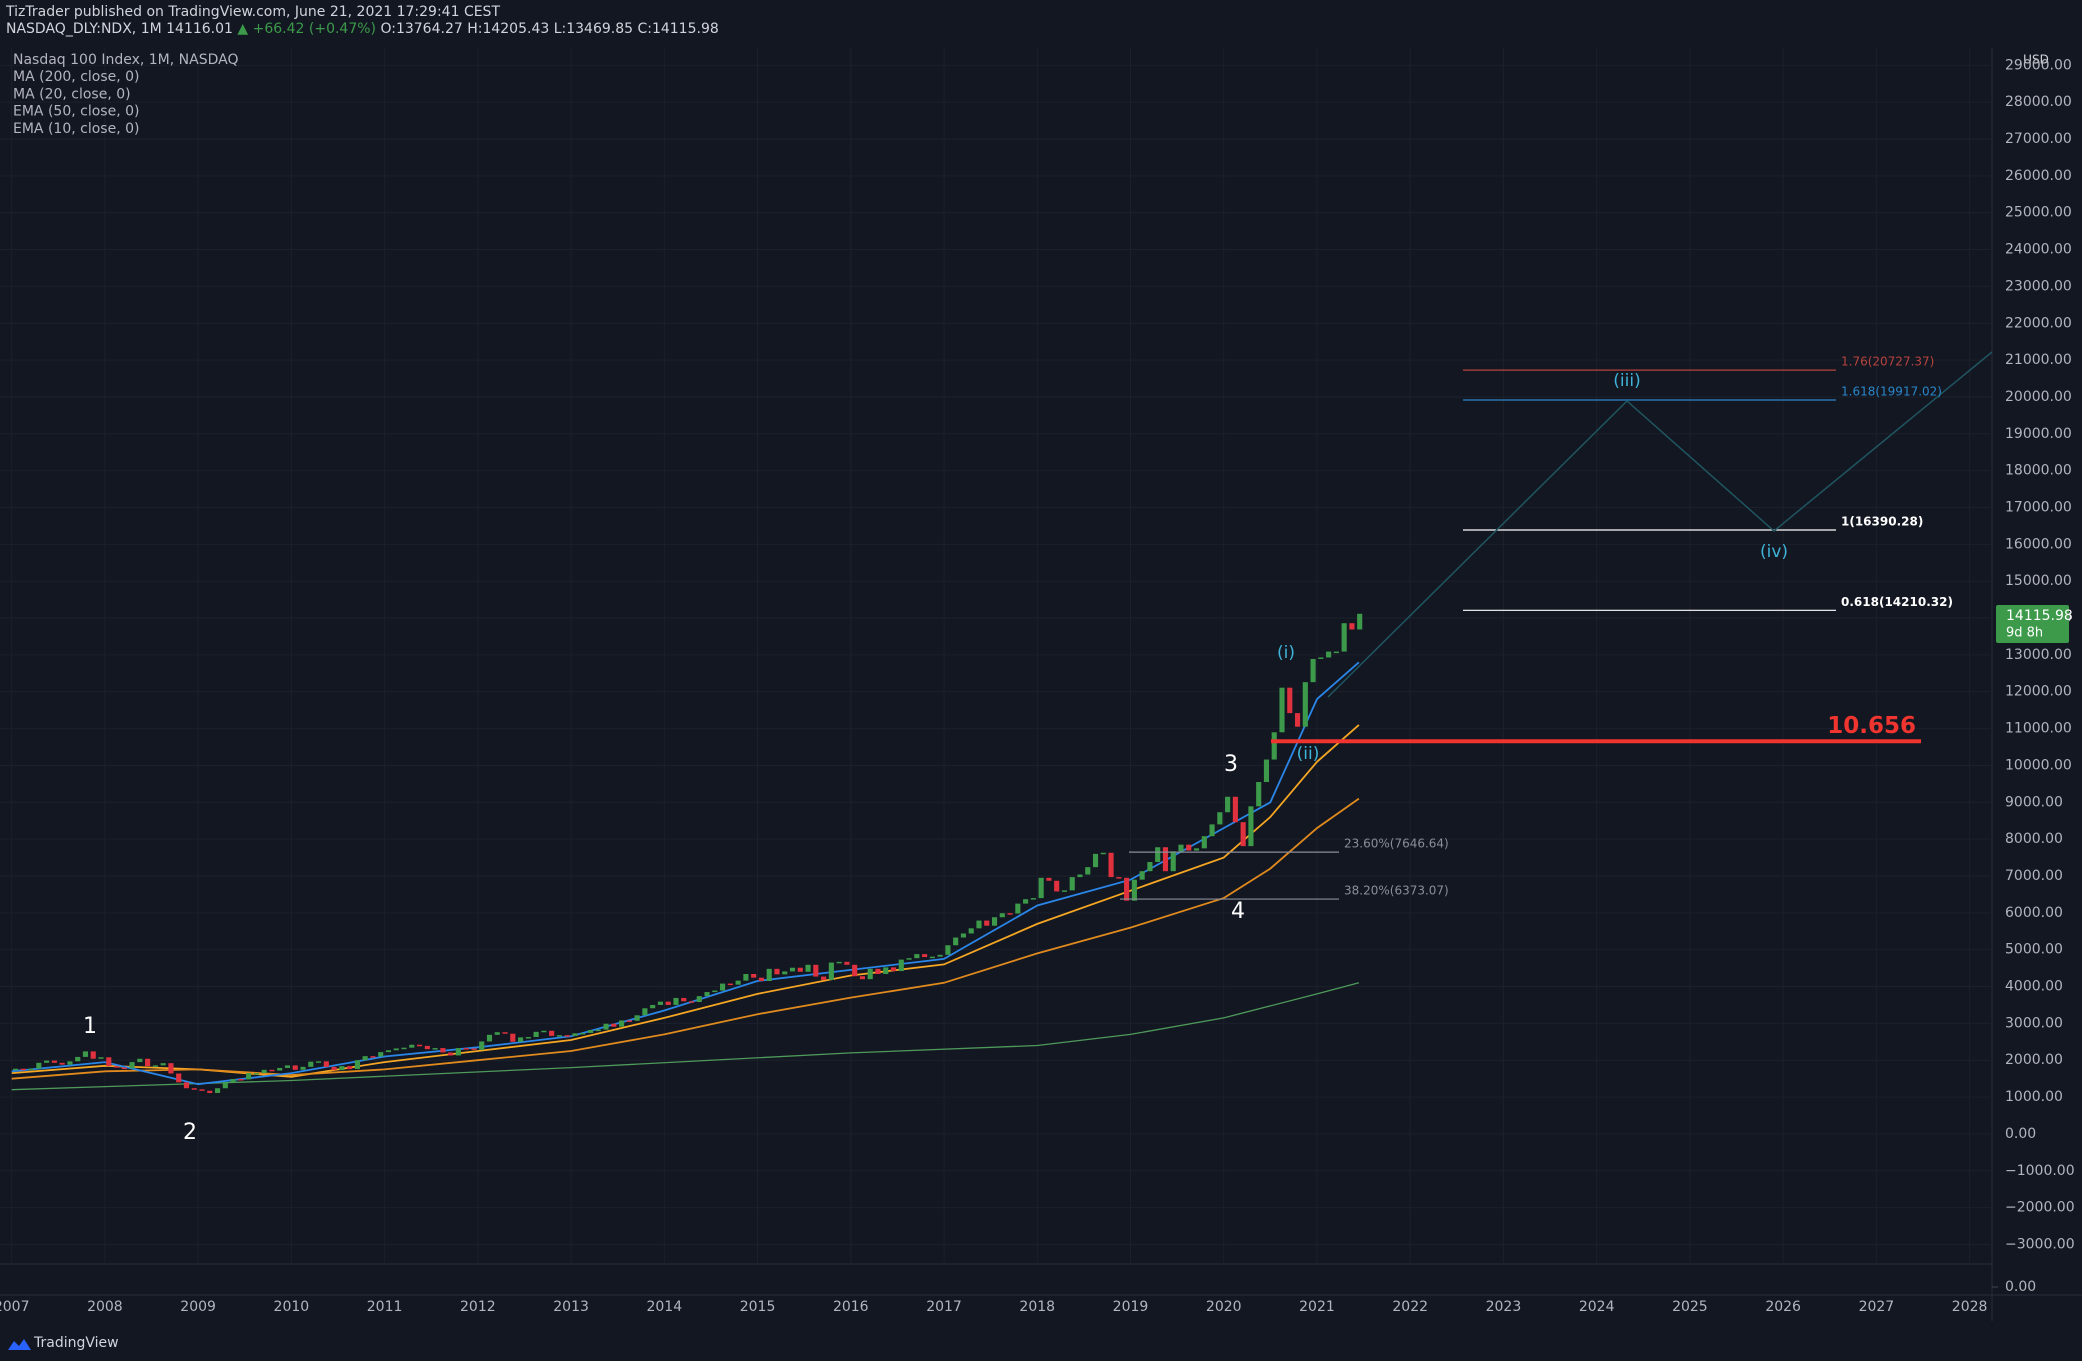 The width and height of the screenshot is (2082, 1361). What do you see at coordinates (1396, 844) in the screenshot?
I see `fib-label: 23.60%(7646.64)` at bounding box center [1396, 844].